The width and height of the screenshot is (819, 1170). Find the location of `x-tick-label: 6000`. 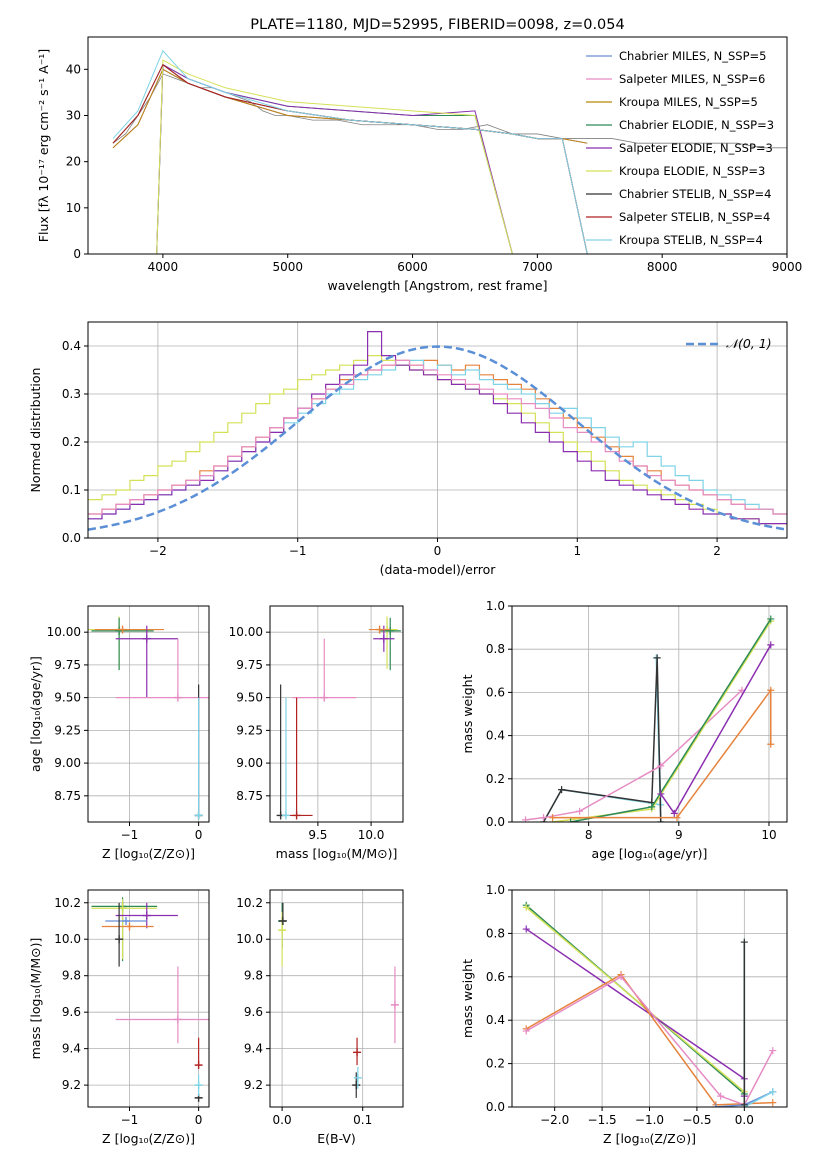

x-tick-label: 6000 is located at coordinates (412, 267).